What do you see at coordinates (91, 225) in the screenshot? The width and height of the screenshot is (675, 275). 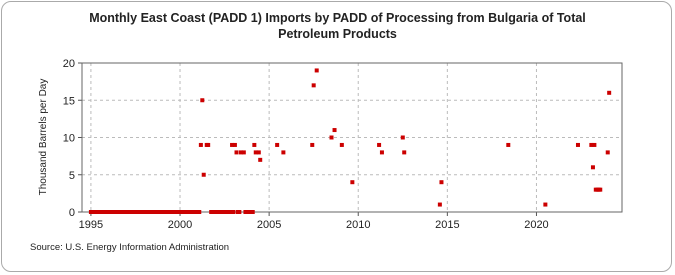 I see `x-tick-label: 1995` at bounding box center [91, 225].